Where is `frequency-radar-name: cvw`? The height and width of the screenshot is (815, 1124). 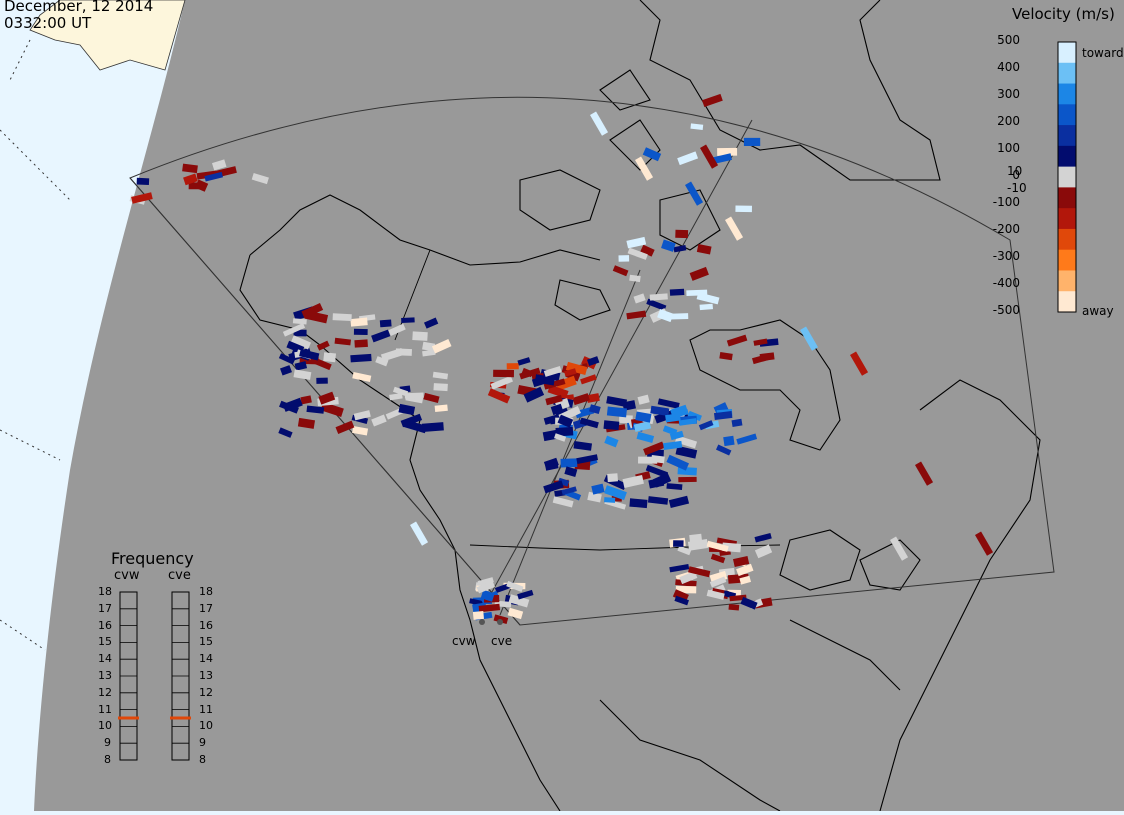 frequency-radar-name: cvw is located at coordinates (127, 575).